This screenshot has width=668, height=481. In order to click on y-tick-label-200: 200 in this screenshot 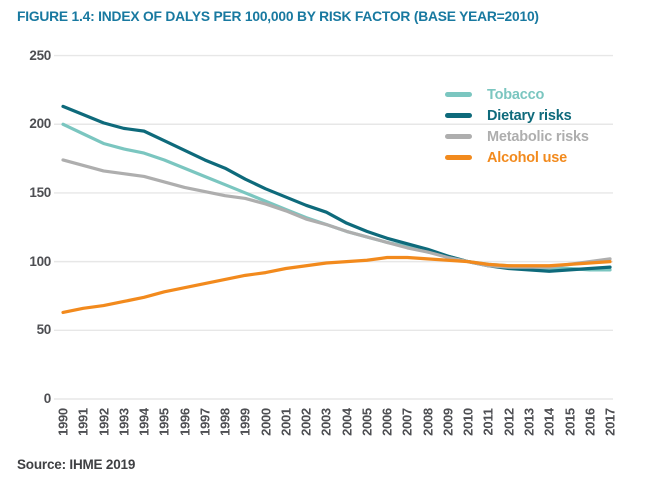, I will do `click(40, 124)`.